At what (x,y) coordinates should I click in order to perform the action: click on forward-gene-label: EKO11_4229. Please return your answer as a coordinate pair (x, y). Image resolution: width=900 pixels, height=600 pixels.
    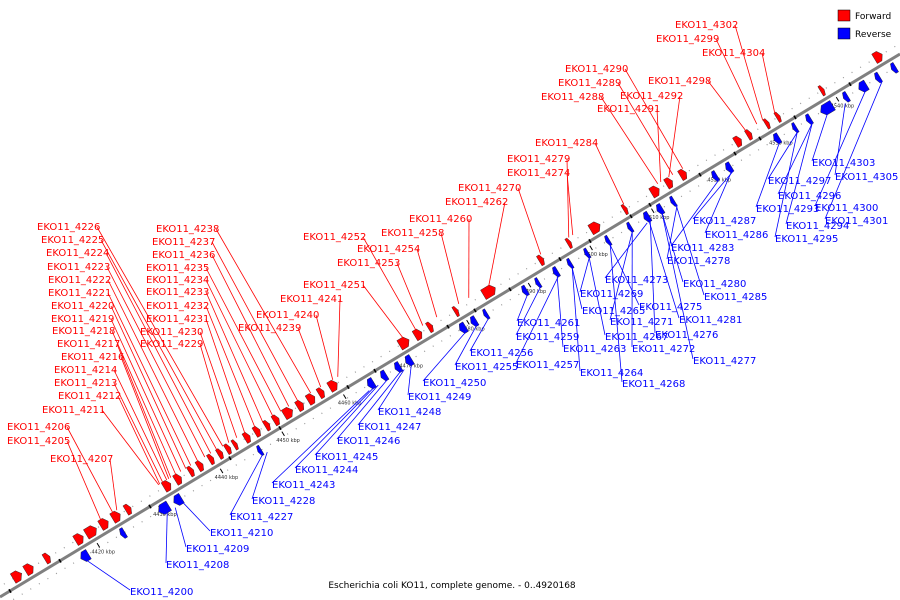
    Looking at the image, I should click on (171, 344).